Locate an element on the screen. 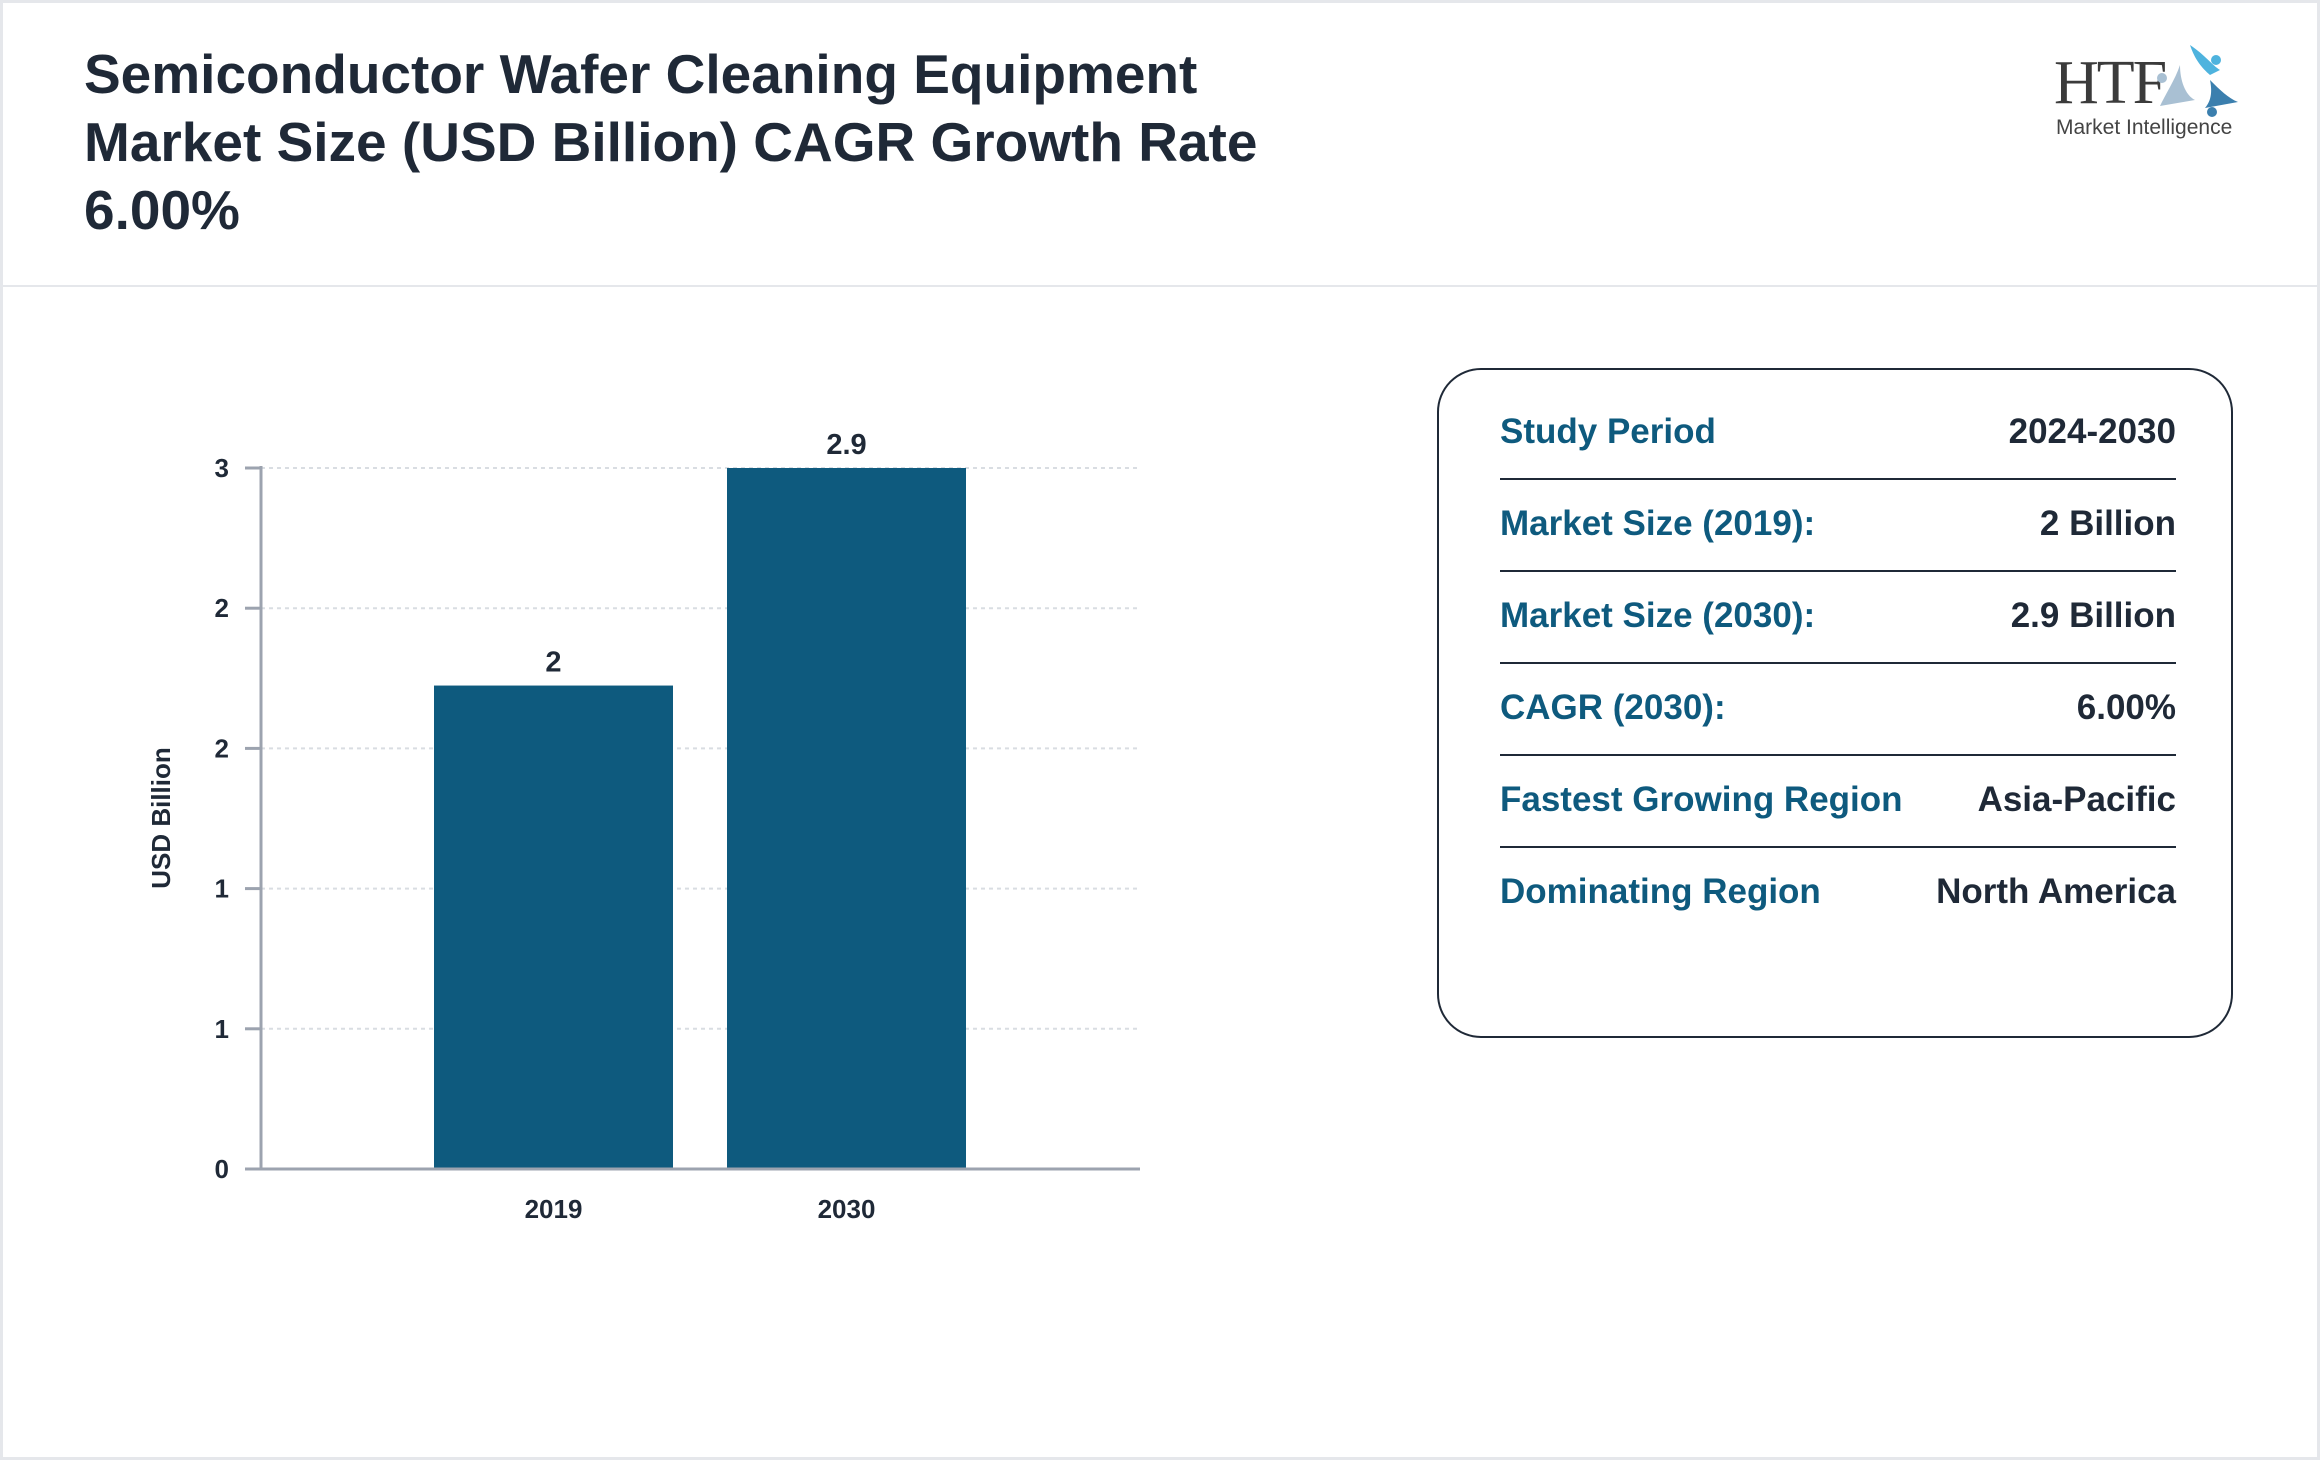 This screenshot has height=1460, width=2320. info-row: Market Size (2030): 2.9 Billion is located at coordinates (1838, 617).